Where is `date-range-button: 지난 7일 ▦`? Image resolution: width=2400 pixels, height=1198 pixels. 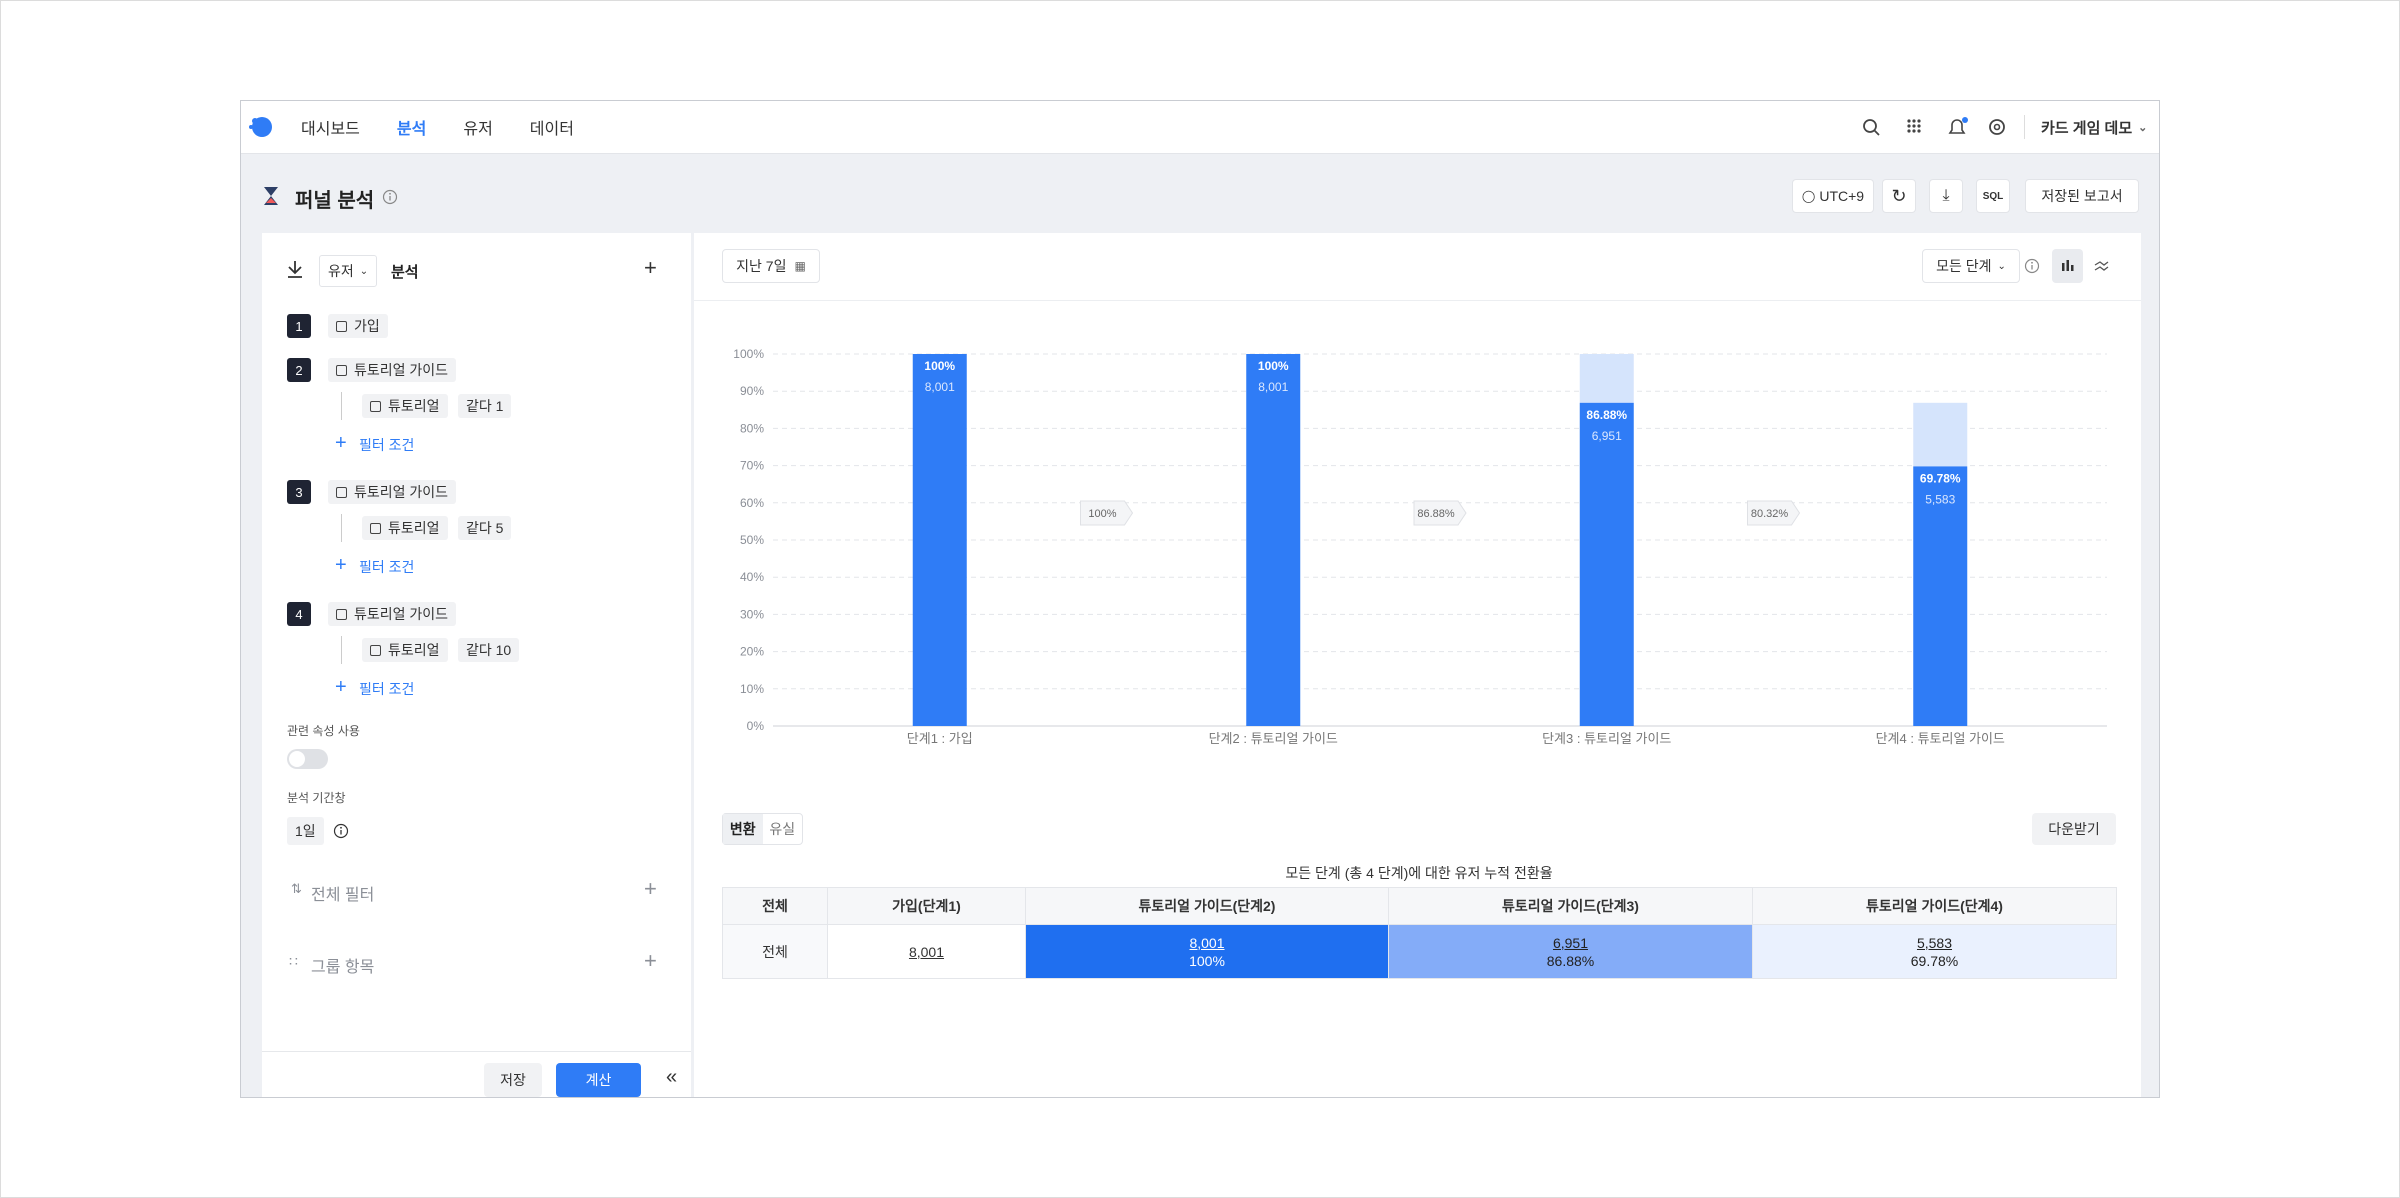
date-range-button: 지난 7일 ▦ is located at coordinates (771, 266).